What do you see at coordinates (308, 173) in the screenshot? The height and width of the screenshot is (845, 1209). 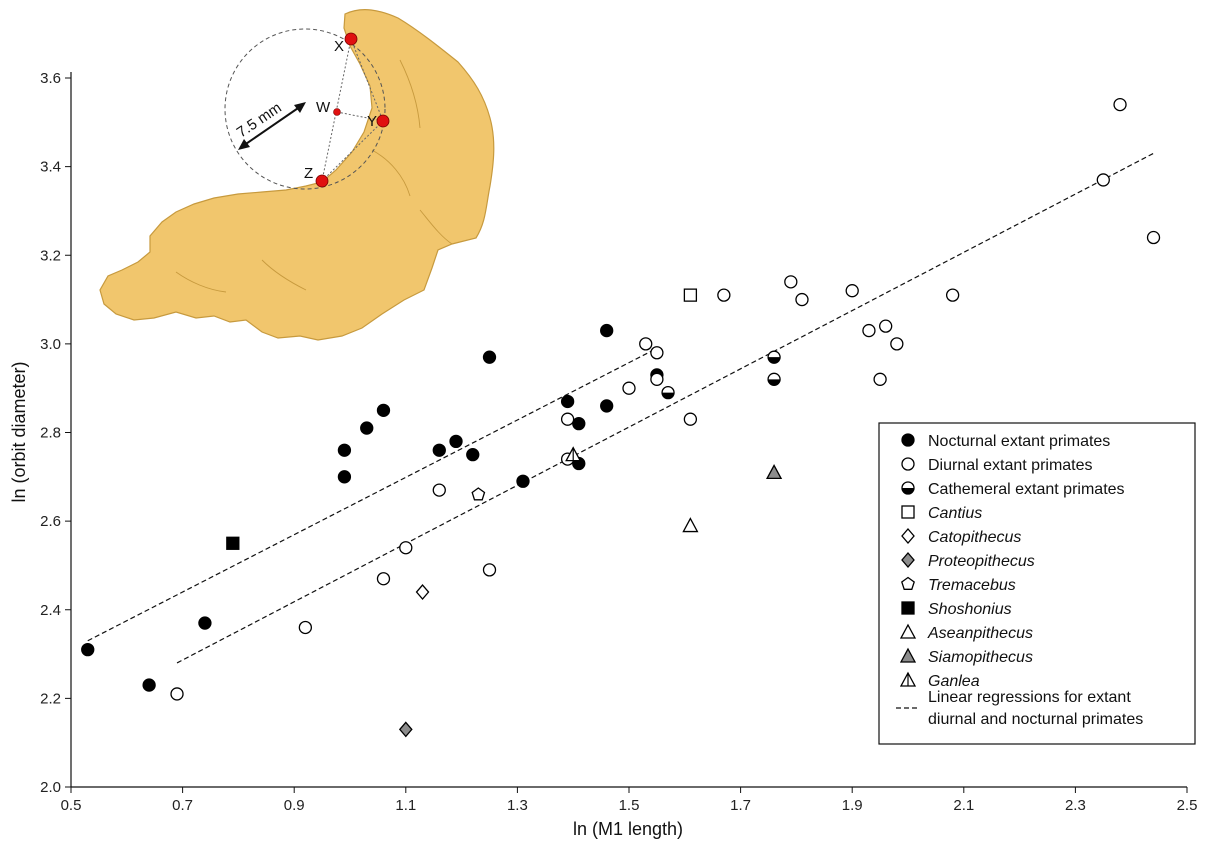 I see `landmark-label-z: Z` at bounding box center [308, 173].